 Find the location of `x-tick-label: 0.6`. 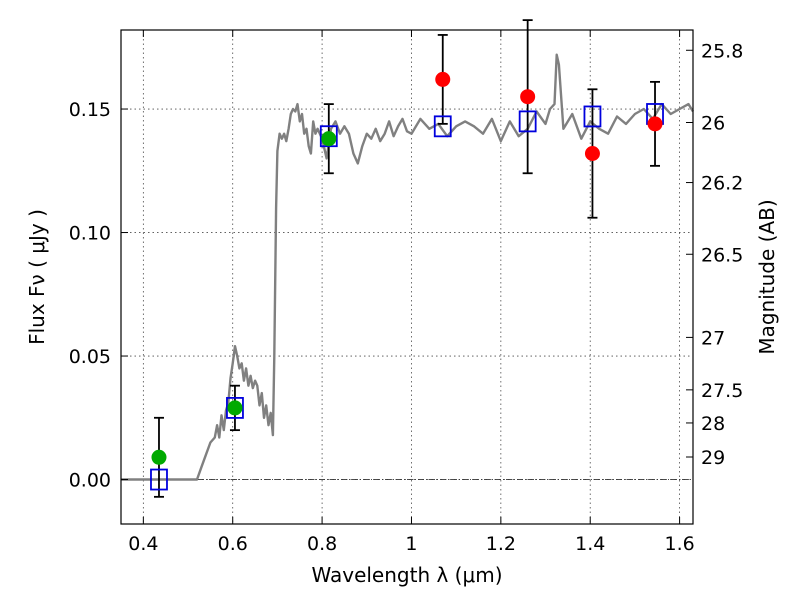

x-tick-label: 0.6 is located at coordinates (233, 544).